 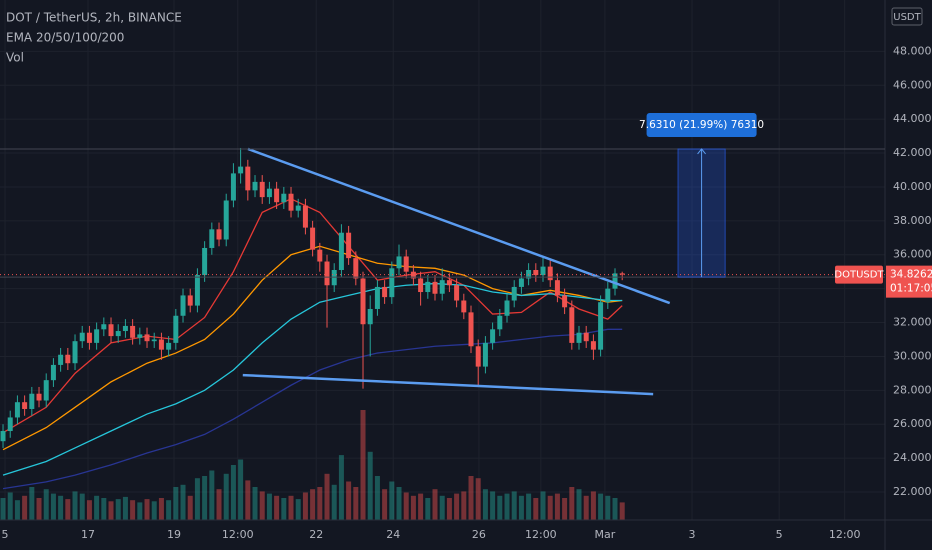 What do you see at coordinates (911, 289) in the screenshot?
I see `countdown-label: 01:17:05` at bounding box center [911, 289].